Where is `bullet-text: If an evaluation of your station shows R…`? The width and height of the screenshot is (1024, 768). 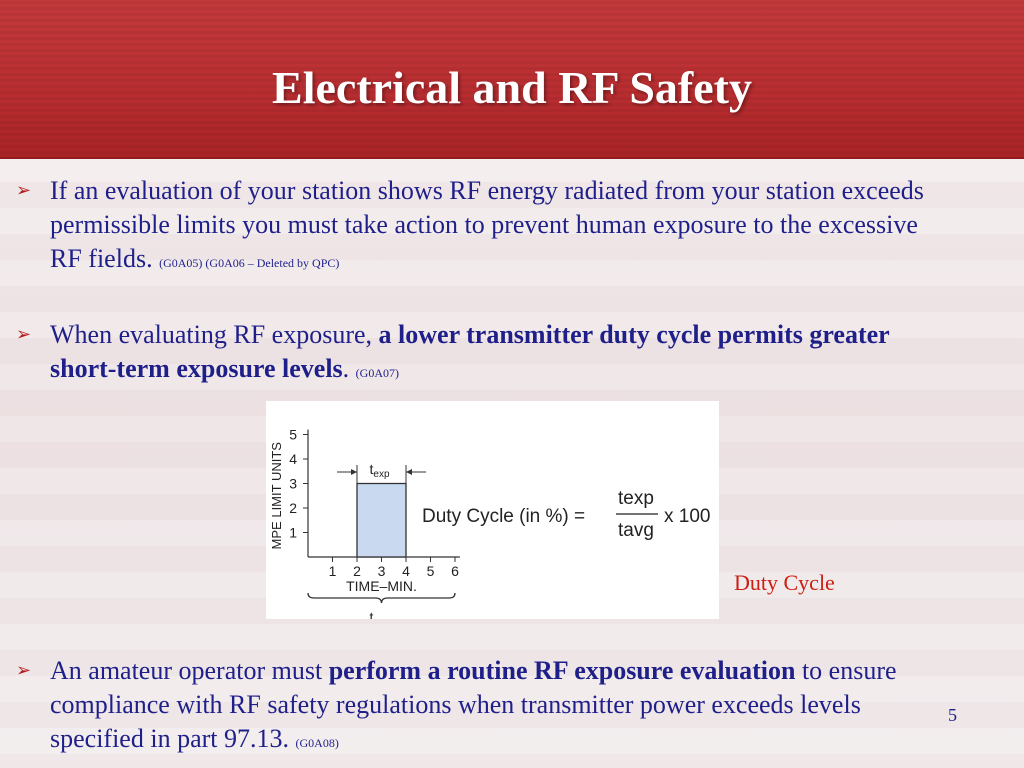 bullet-text: If an evaluation of your station shows R… is located at coordinates (493, 227).